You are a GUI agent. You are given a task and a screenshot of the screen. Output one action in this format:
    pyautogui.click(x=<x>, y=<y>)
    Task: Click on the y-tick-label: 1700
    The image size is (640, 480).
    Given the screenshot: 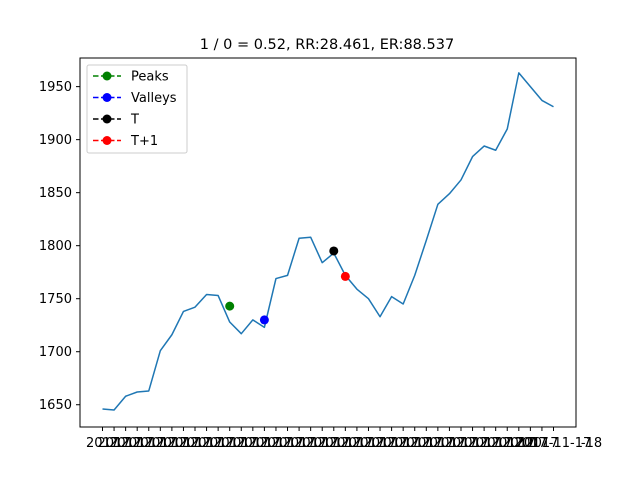 What is the action you would take?
    pyautogui.click(x=55, y=352)
    